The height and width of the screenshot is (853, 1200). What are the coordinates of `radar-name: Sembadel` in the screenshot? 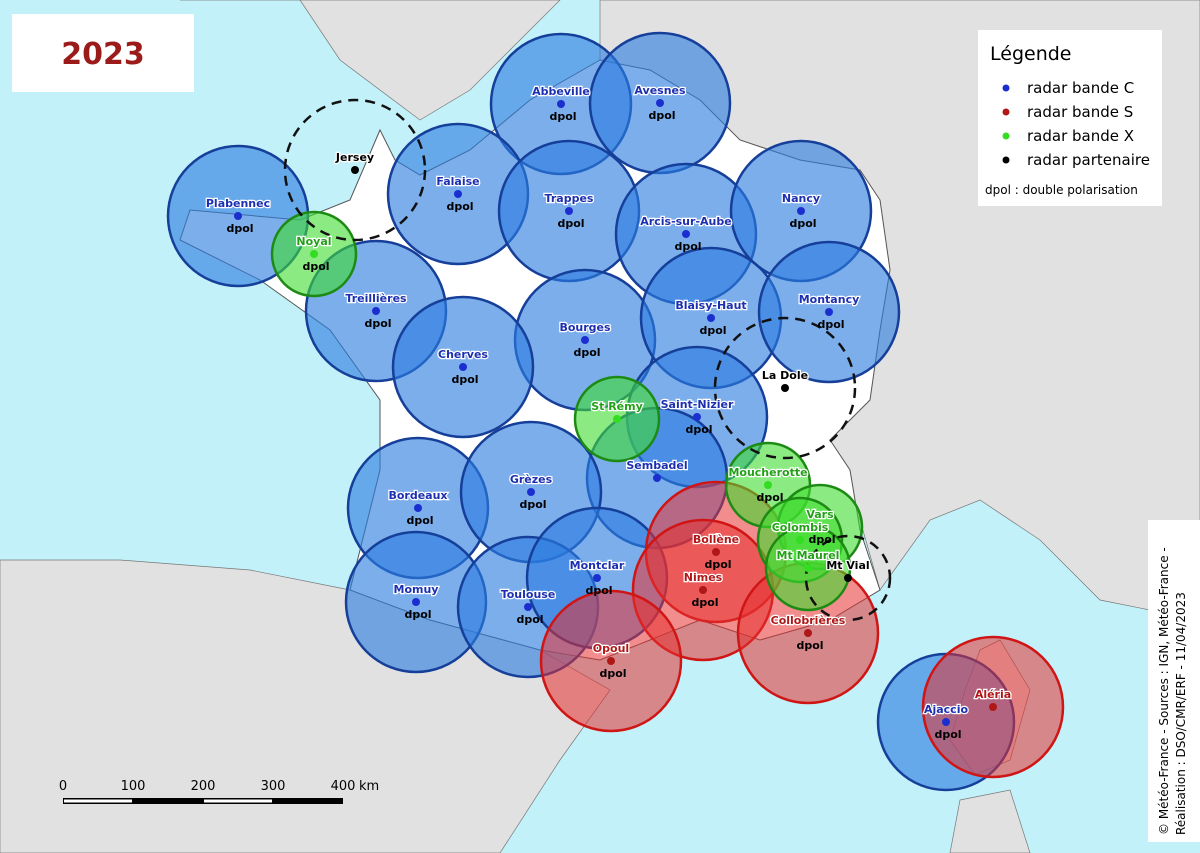 It's located at (656, 465).